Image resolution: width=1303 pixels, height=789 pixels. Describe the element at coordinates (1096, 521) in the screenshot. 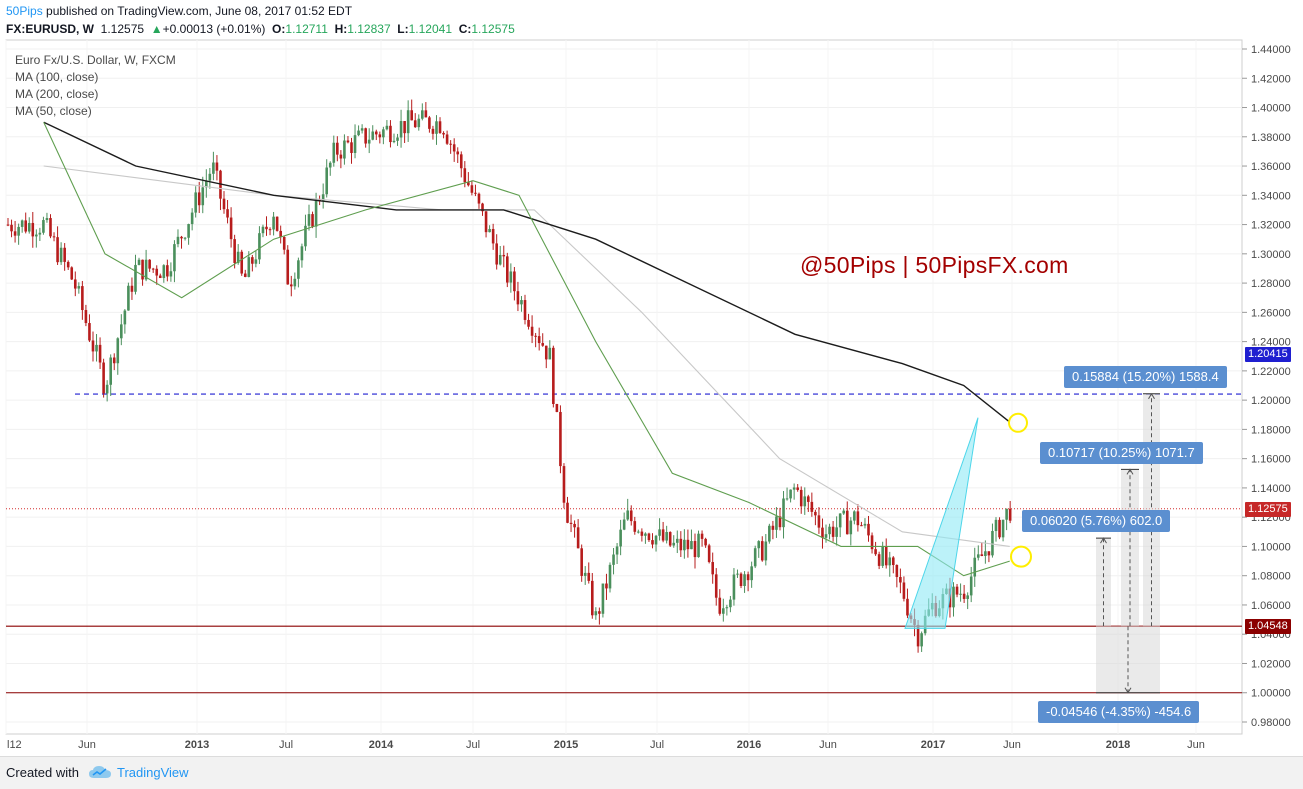

I see `measure-label-3: 0.06020 (5.76%) 602.0` at that location.